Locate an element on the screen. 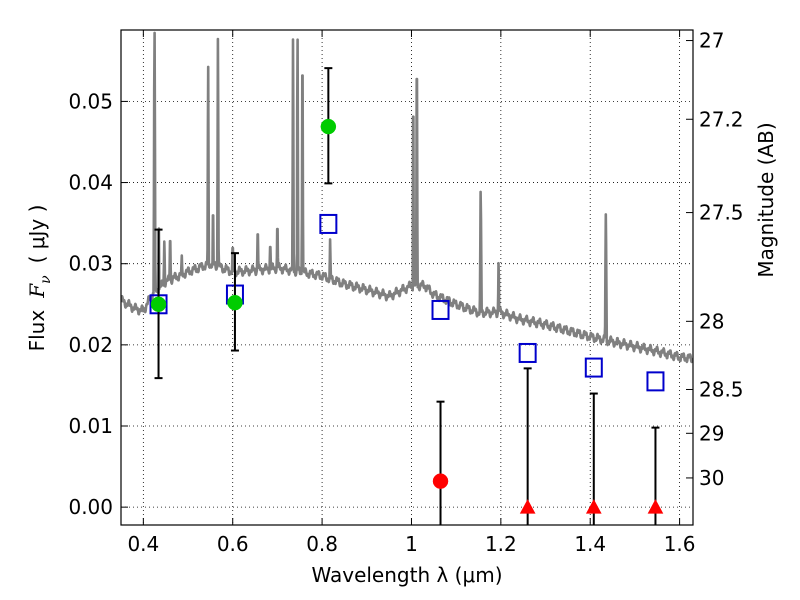 This screenshot has width=800, height=600. y-tick-label: 0.05 is located at coordinates (90, 101).